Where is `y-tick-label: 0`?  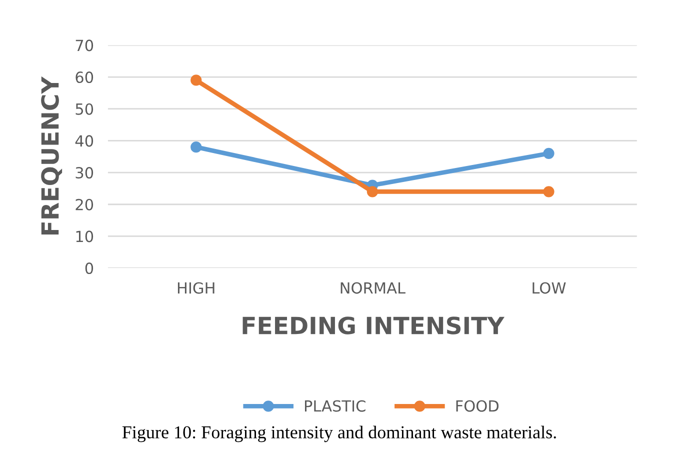
y-tick-label: 0 is located at coordinates (89, 268).